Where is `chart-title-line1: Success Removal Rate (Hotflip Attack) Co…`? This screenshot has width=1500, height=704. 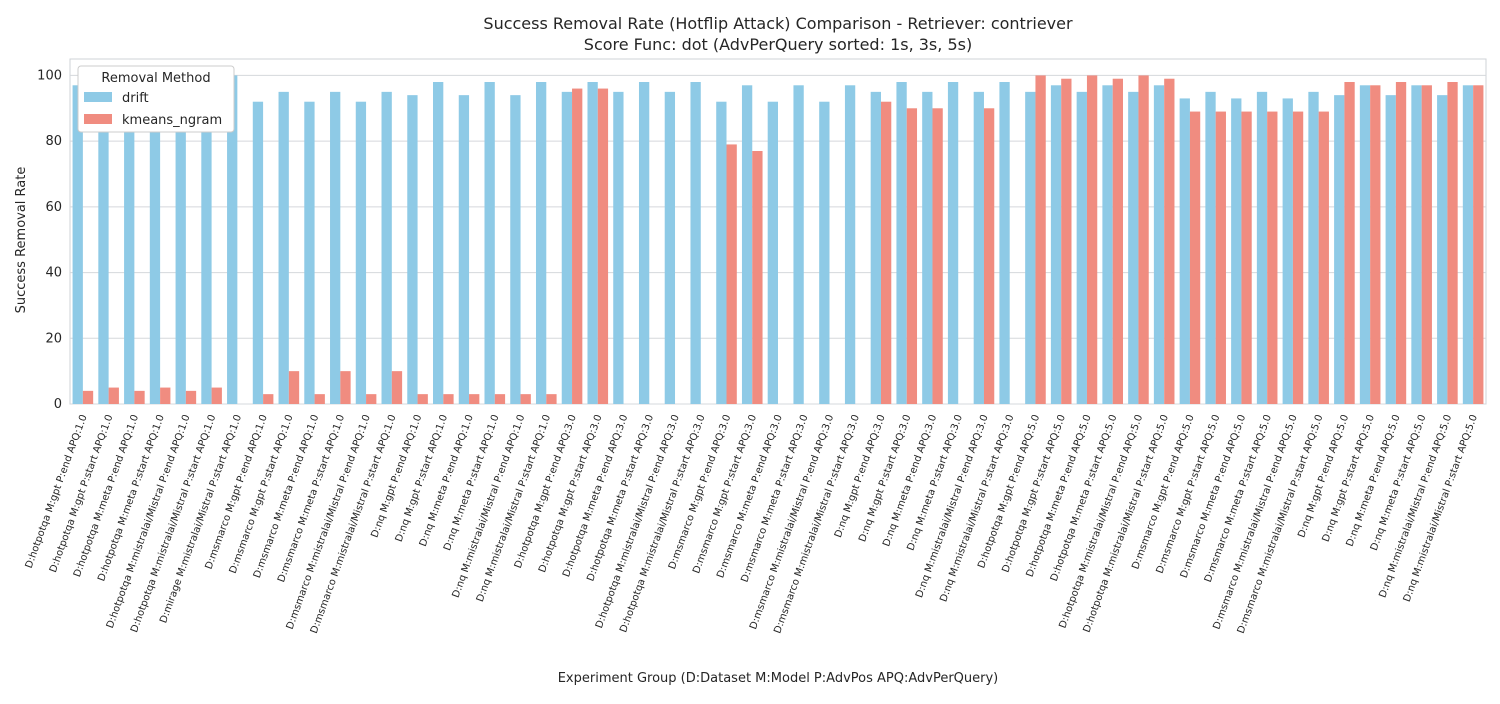
chart-title-line1: Success Removal Rate (Hotflip Attack) Co… is located at coordinates (778, 23).